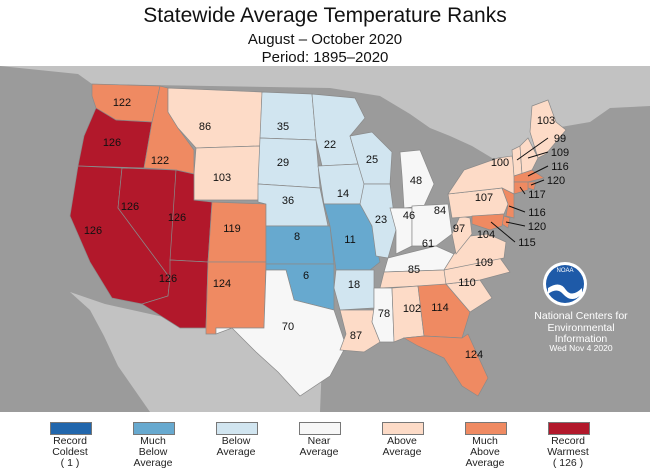 The width and height of the screenshot is (650, 475). What do you see at coordinates (71, 428) in the screenshot?
I see `legend-swatch-record-coldest` at bounding box center [71, 428].